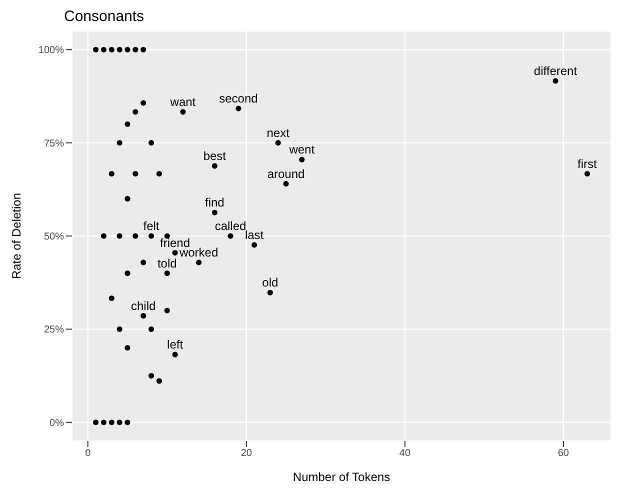 The height and width of the screenshot is (504, 619). I want to click on y-axis-title: Rate of Deletion, so click(16, 236).